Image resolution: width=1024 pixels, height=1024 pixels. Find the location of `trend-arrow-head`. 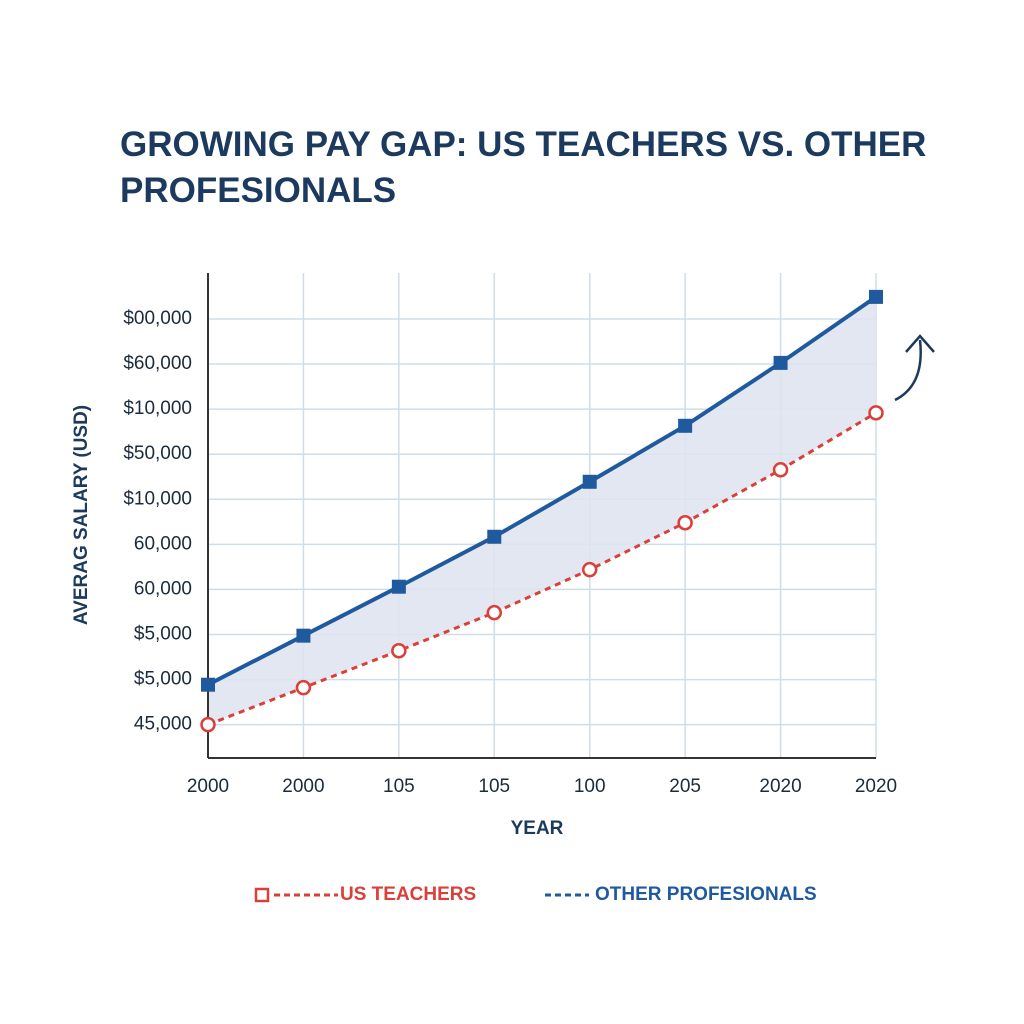

trend-arrow-head is located at coordinates (920, 343).